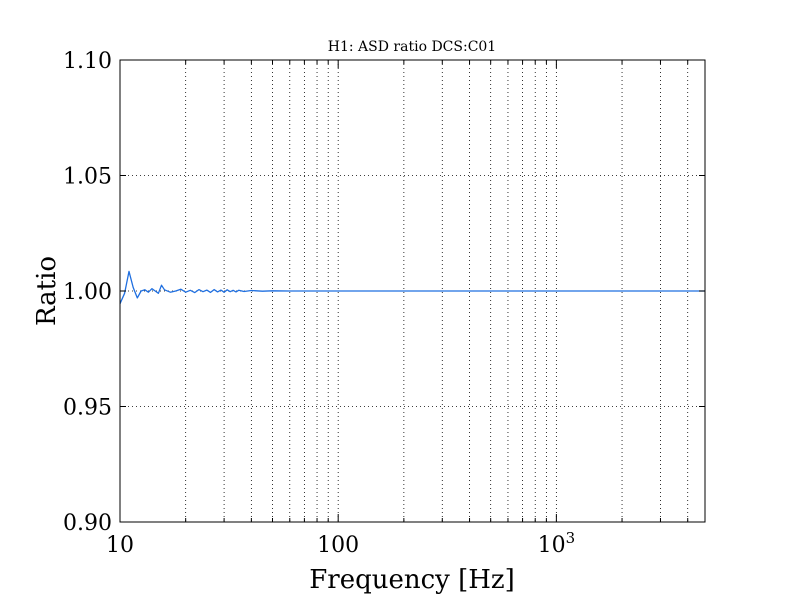 Image resolution: width=800 pixels, height=600 pixels. Describe the element at coordinates (412, 47) in the screenshot. I see `chart-title: H1: ASD ratio DCS:C01` at that location.